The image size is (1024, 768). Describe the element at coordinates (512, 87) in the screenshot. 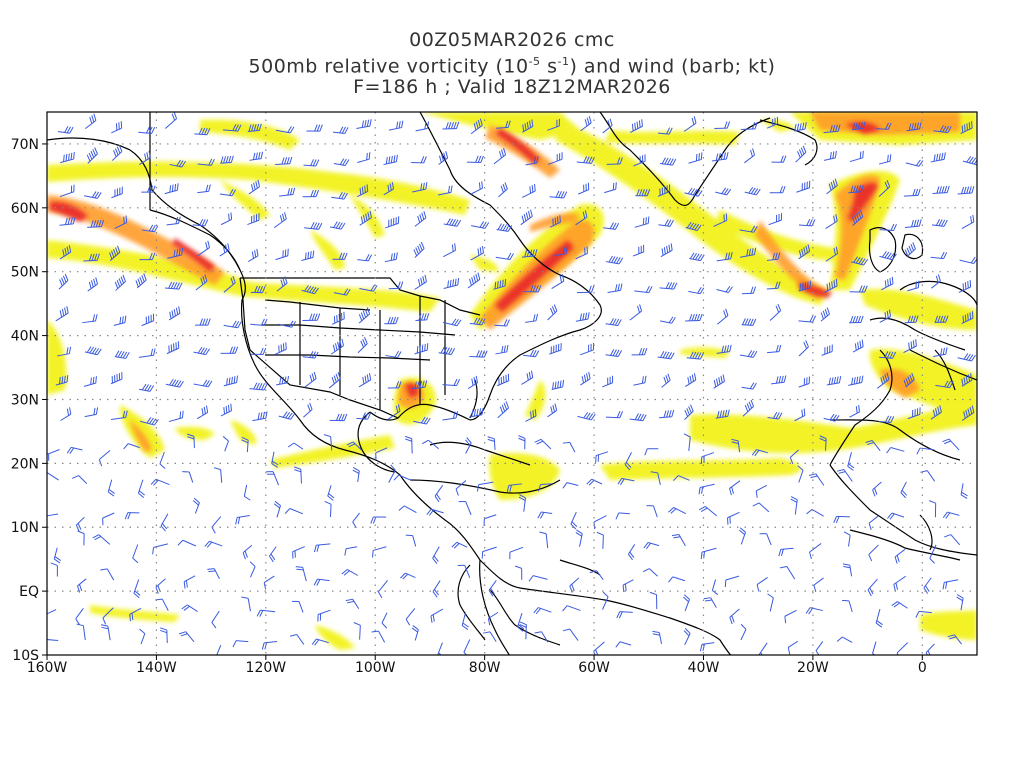

I see `title-line-valid: F=186 h ; Valid 18Z12MAR2026` at that location.